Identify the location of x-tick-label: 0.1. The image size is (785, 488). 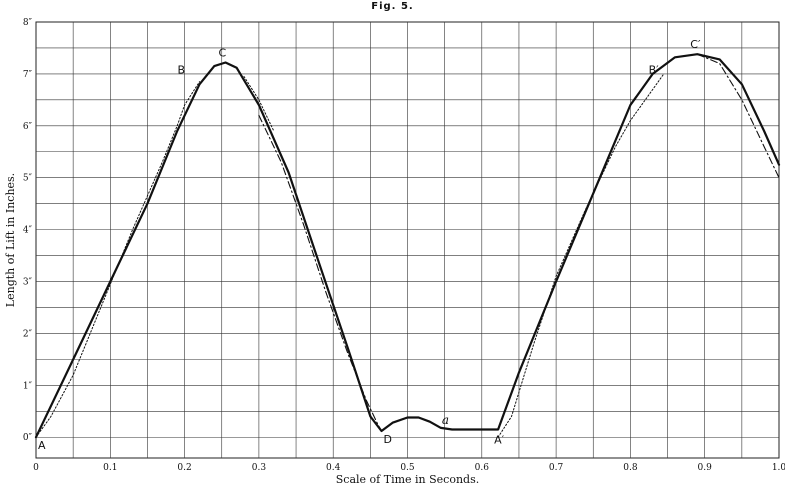
(110, 468).